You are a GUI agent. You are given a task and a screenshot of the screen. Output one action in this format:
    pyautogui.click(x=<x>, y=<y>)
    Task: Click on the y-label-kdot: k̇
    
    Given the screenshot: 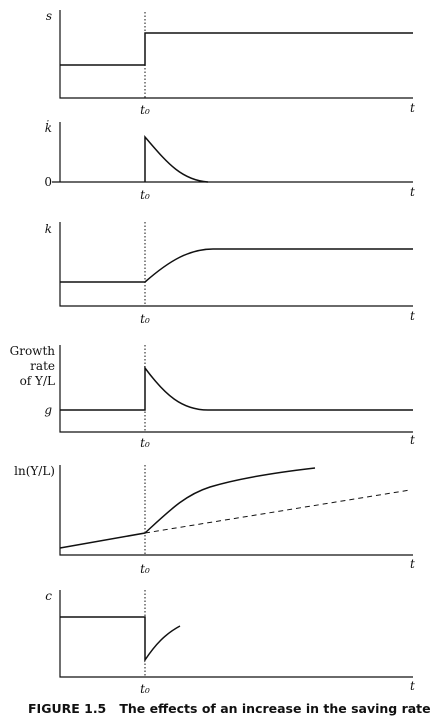 What is the action you would take?
    pyautogui.click(x=48, y=126)
    